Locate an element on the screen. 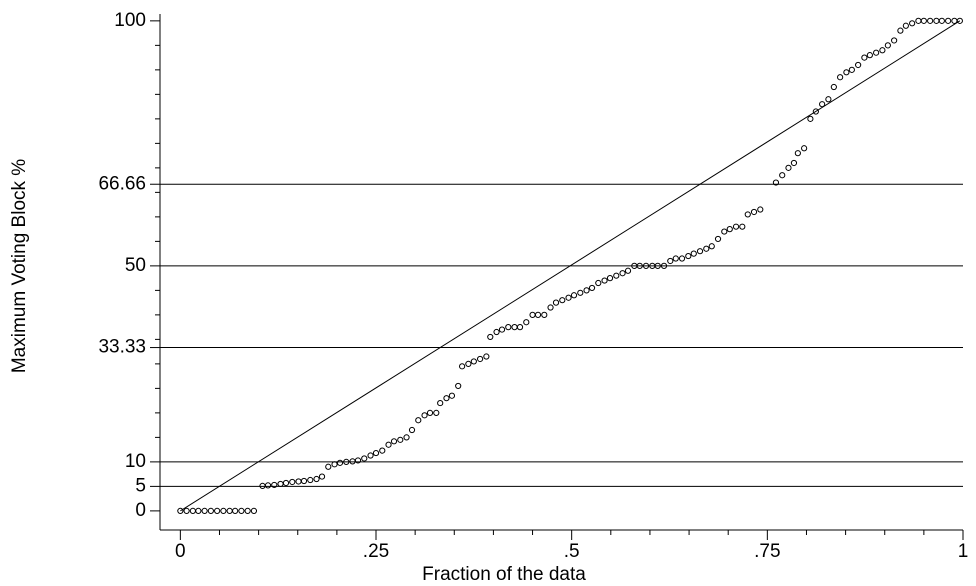 This screenshot has height=586, width=976. y-tick-label: 5 is located at coordinates (140, 485).